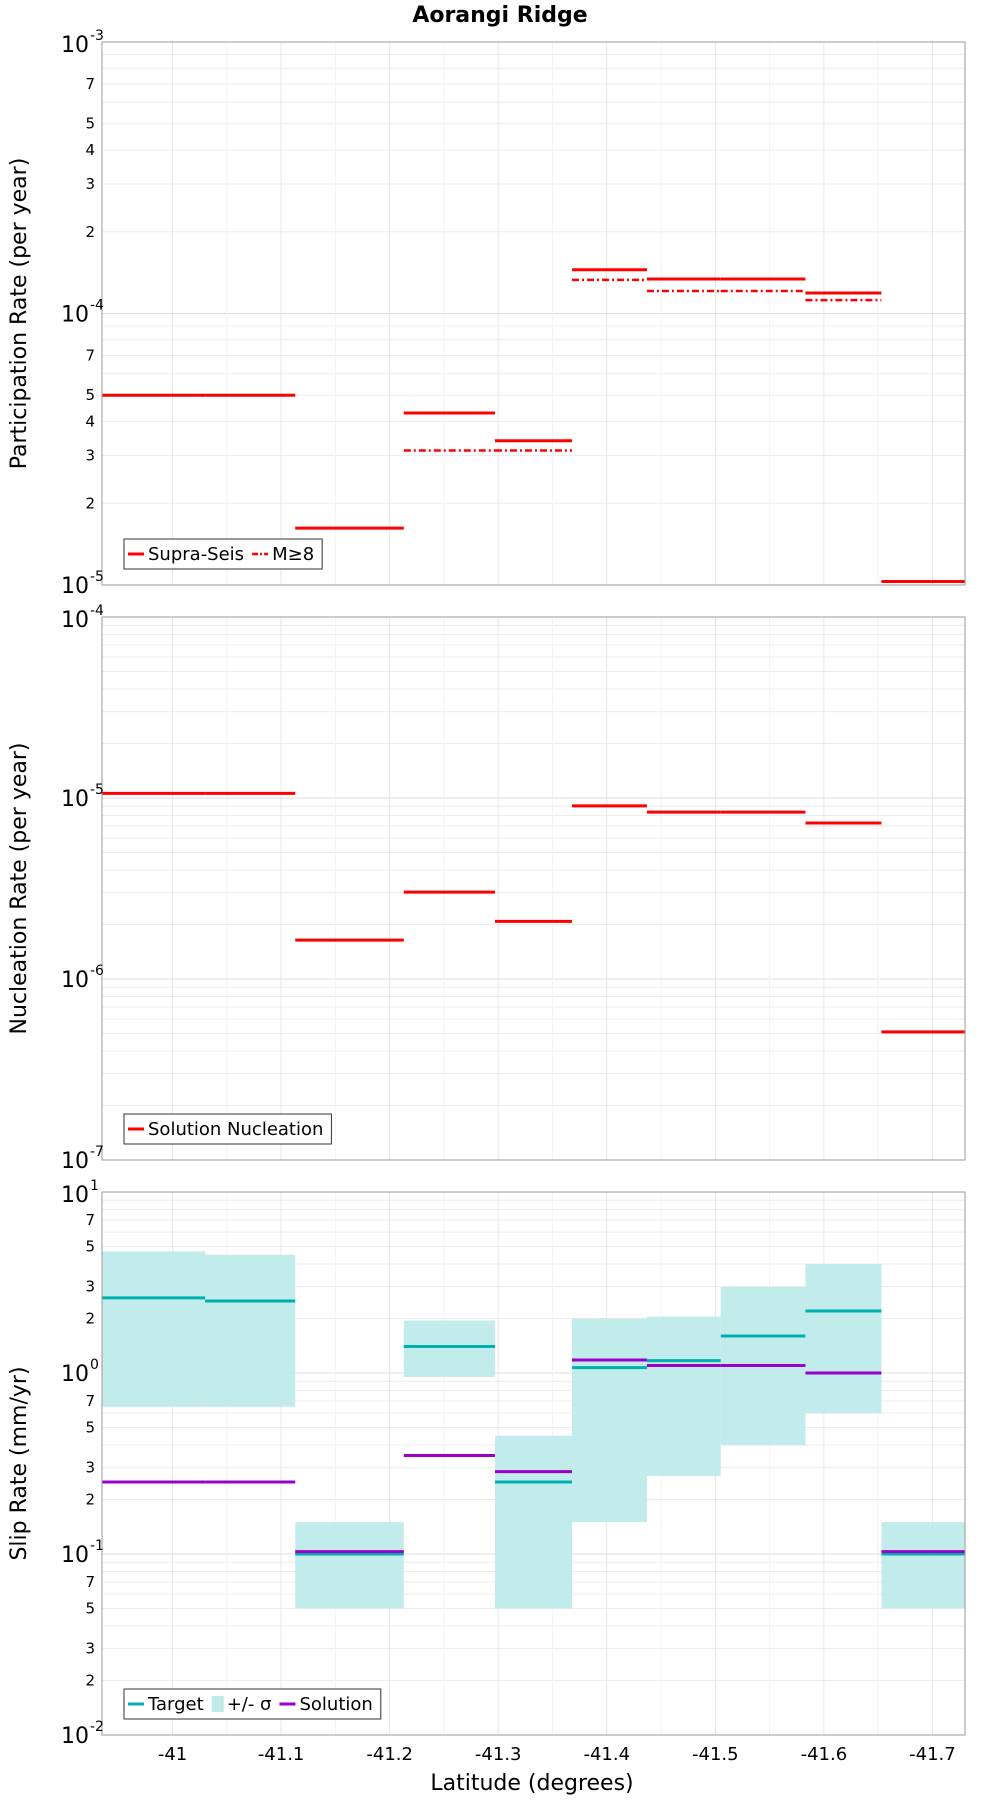 The height and width of the screenshot is (1800, 1000). What do you see at coordinates (606, 1754) in the screenshot?
I see `x-tick-label: -41.4` at bounding box center [606, 1754].